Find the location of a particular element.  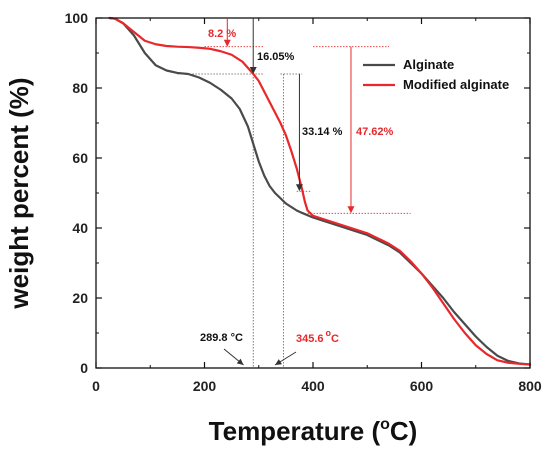

y-tick-label-20: 20 is located at coordinates (80, 298).